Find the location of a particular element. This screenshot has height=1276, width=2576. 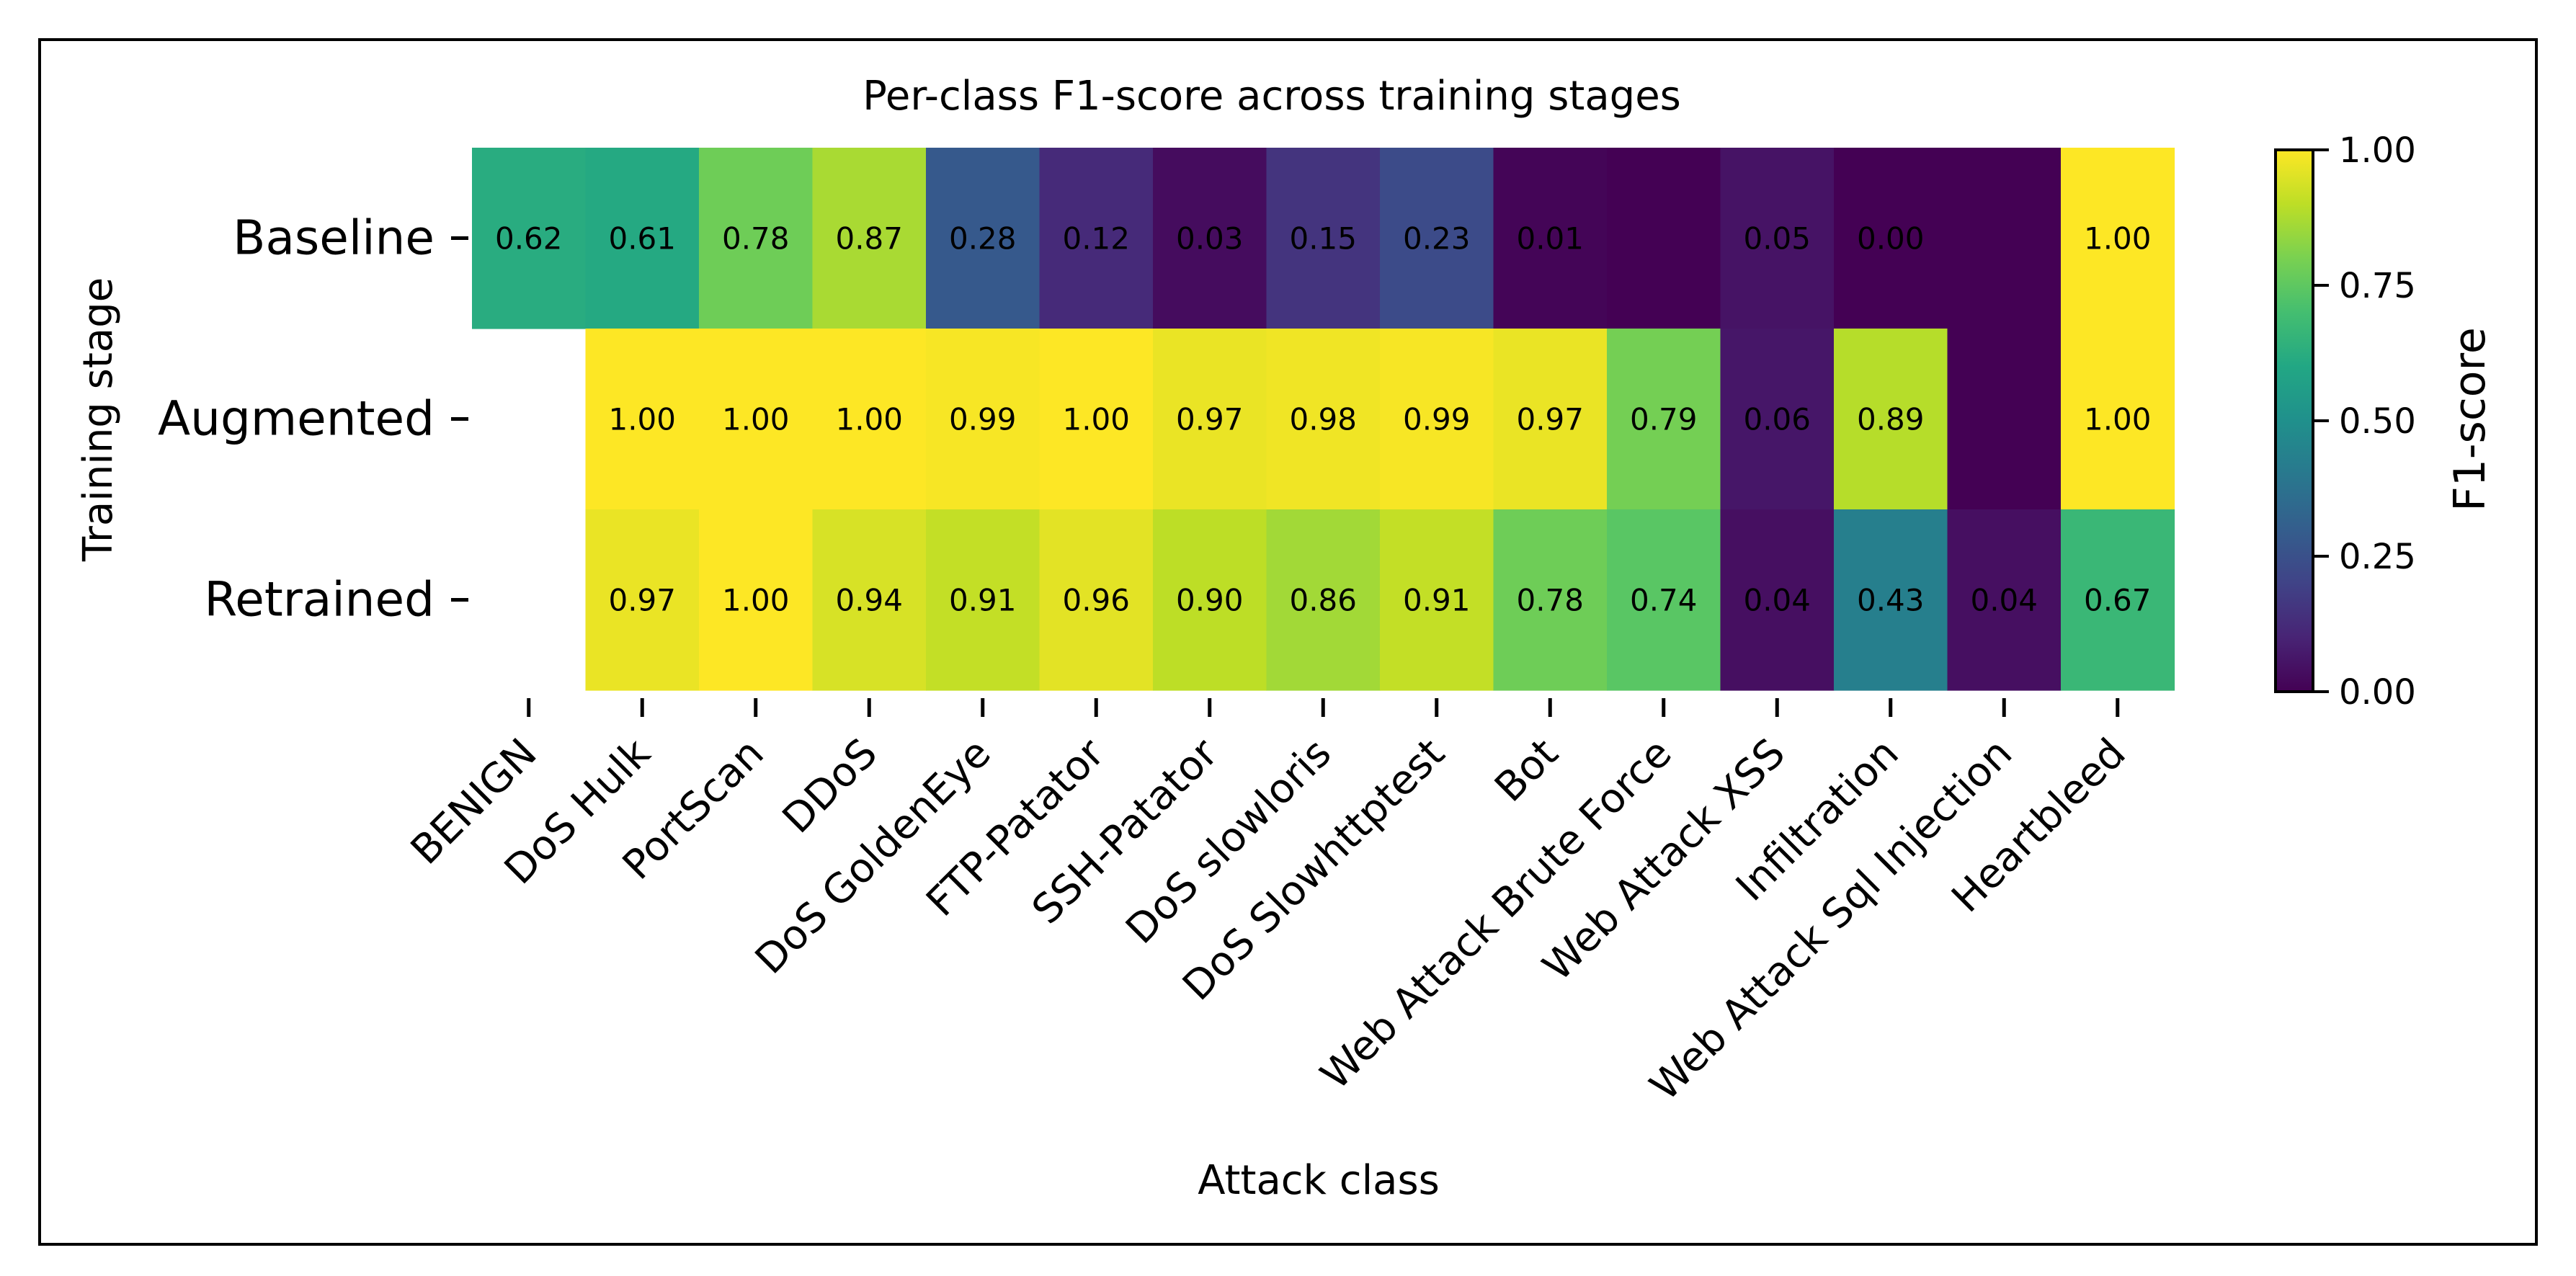

cell-value-label: 0.74 is located at coordinates (1664, 601).